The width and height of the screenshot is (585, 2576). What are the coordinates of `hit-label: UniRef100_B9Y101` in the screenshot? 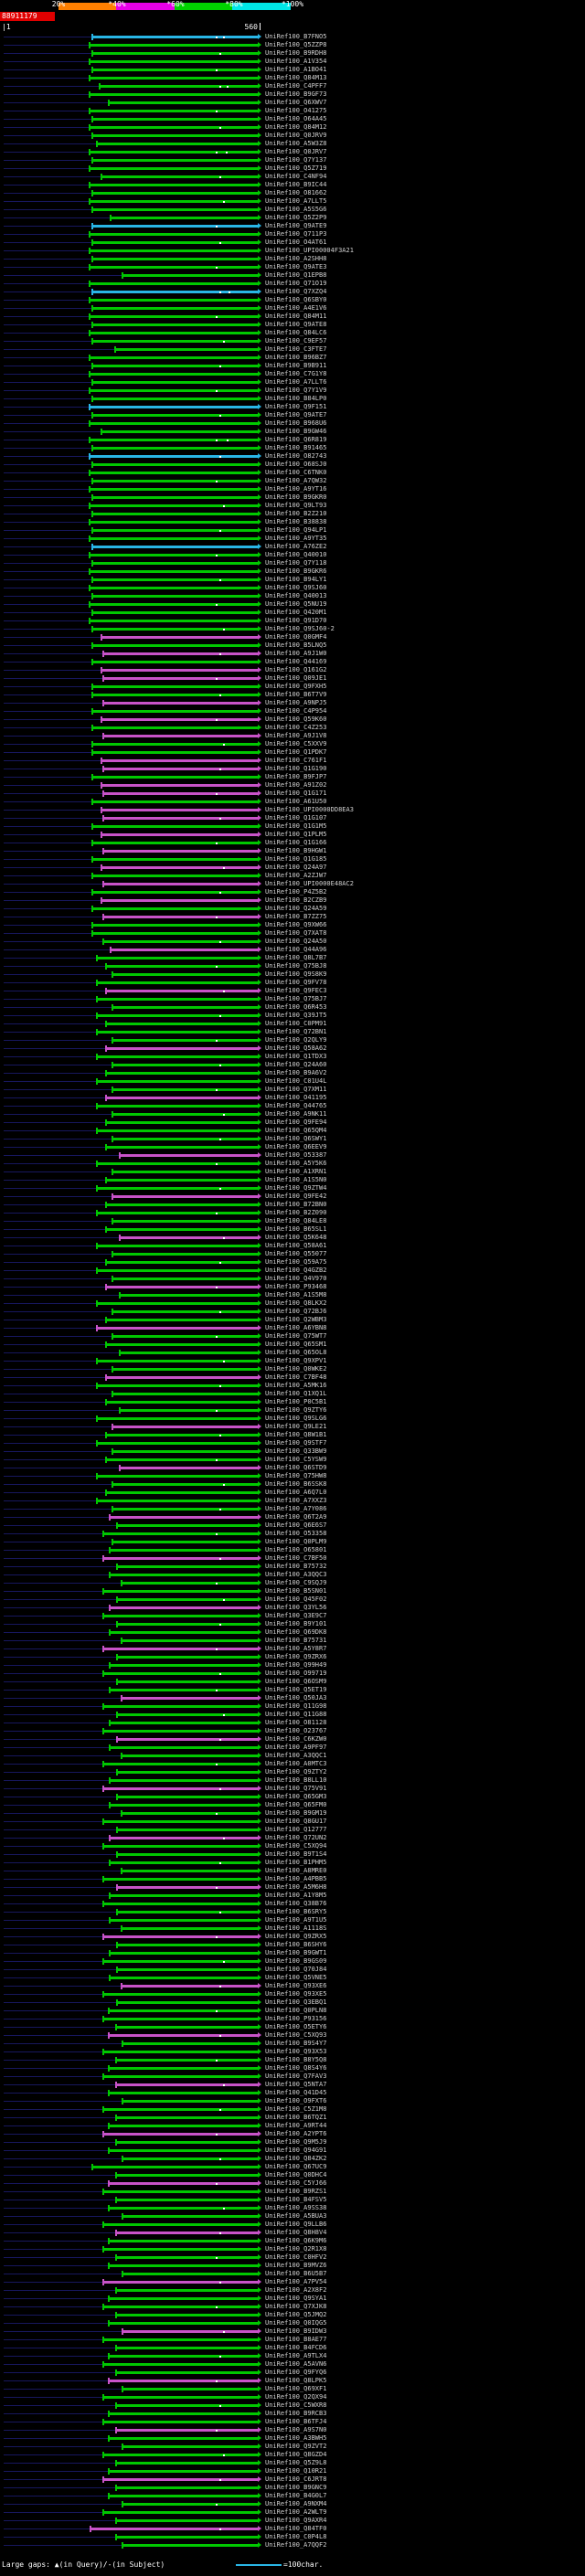 It's located at (296, 1623).